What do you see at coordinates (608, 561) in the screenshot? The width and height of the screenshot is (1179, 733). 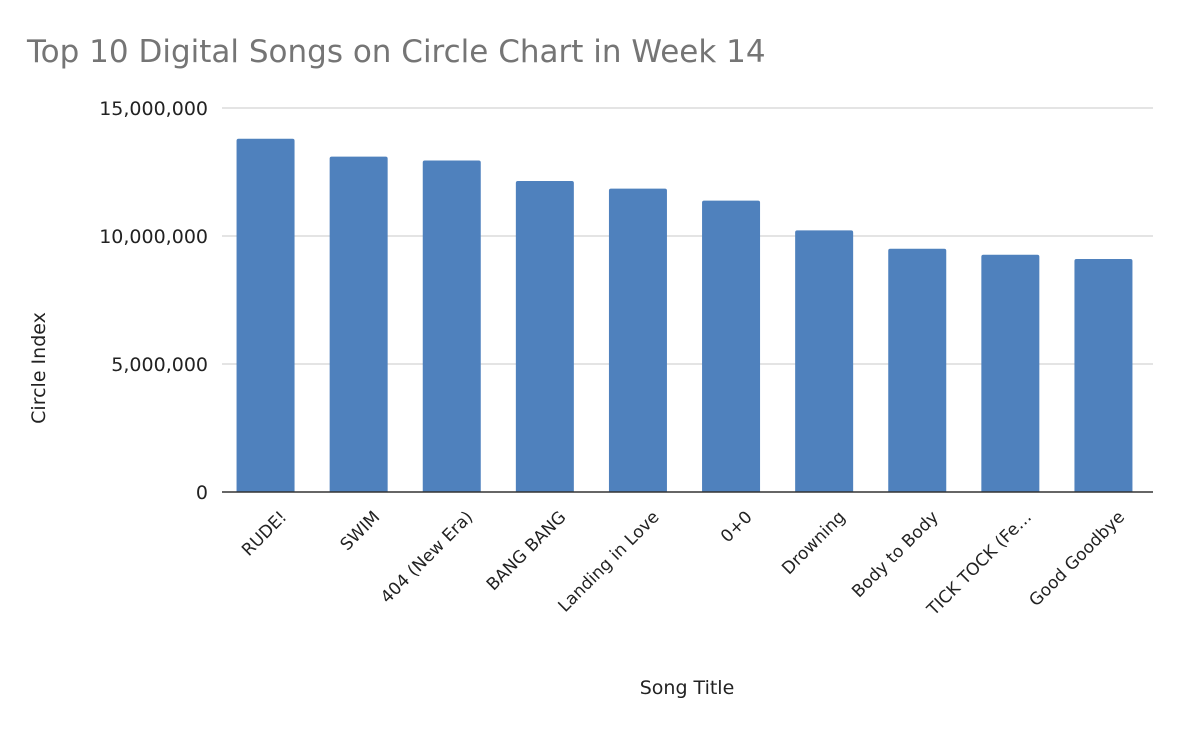 I see `x-tick-label: Landing in Love` at bounding box center [608, 561].